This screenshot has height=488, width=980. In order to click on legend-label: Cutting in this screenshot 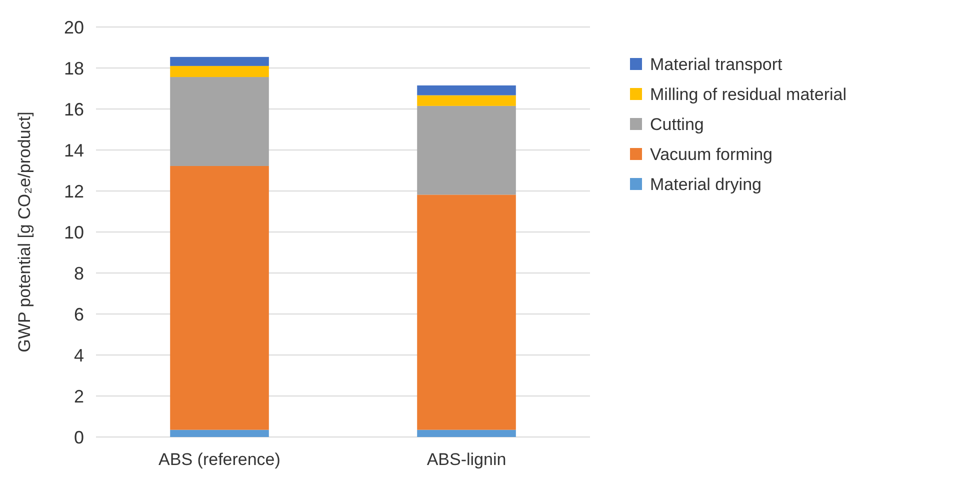, I will do `click(677, 124)`.